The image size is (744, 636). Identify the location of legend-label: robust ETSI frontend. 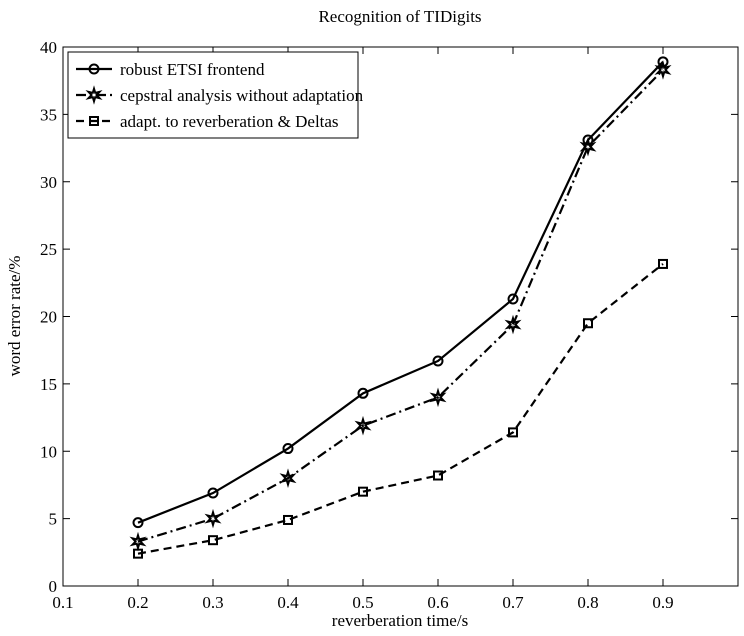
(192, 69).